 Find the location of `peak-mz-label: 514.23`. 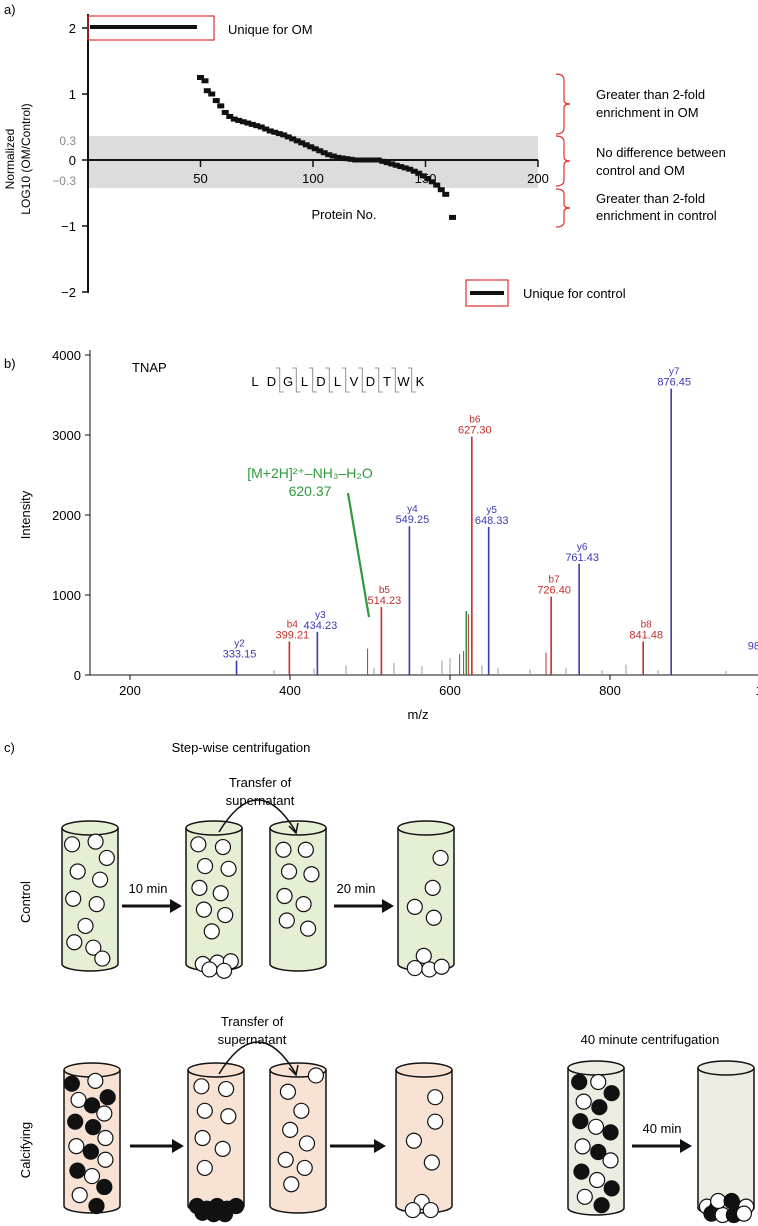

peak-mz-label: 514.23 is located at coordinates (385, 601).